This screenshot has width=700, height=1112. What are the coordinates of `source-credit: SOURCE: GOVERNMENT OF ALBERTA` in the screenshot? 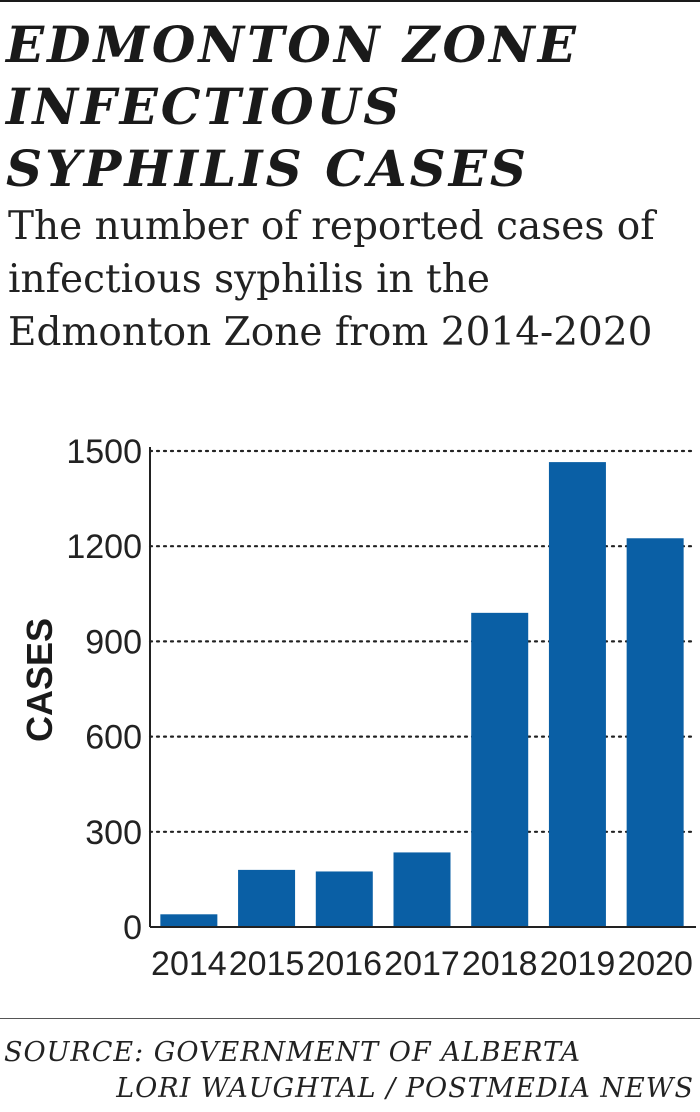 It's located at (293, 1052).